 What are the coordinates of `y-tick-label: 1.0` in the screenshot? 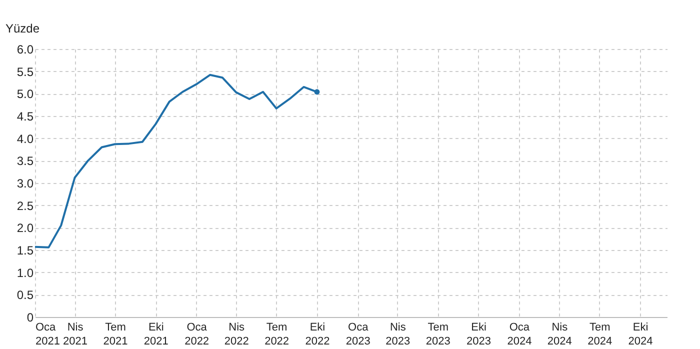 It's located at (25, 273).